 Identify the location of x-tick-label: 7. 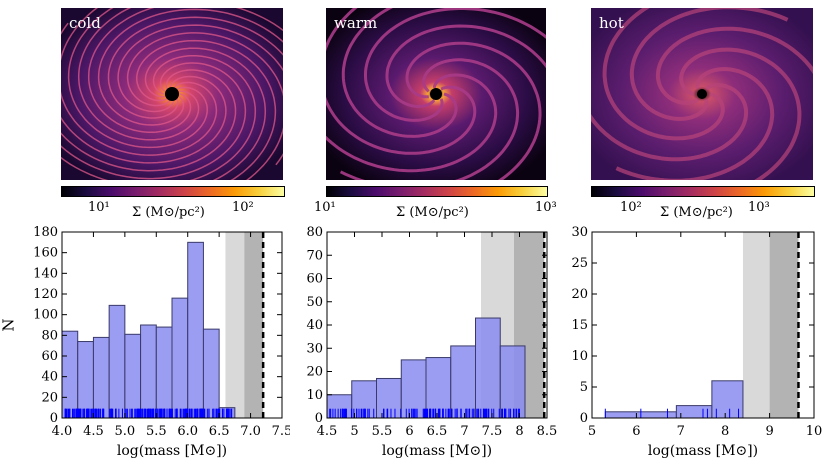
(681, 431).